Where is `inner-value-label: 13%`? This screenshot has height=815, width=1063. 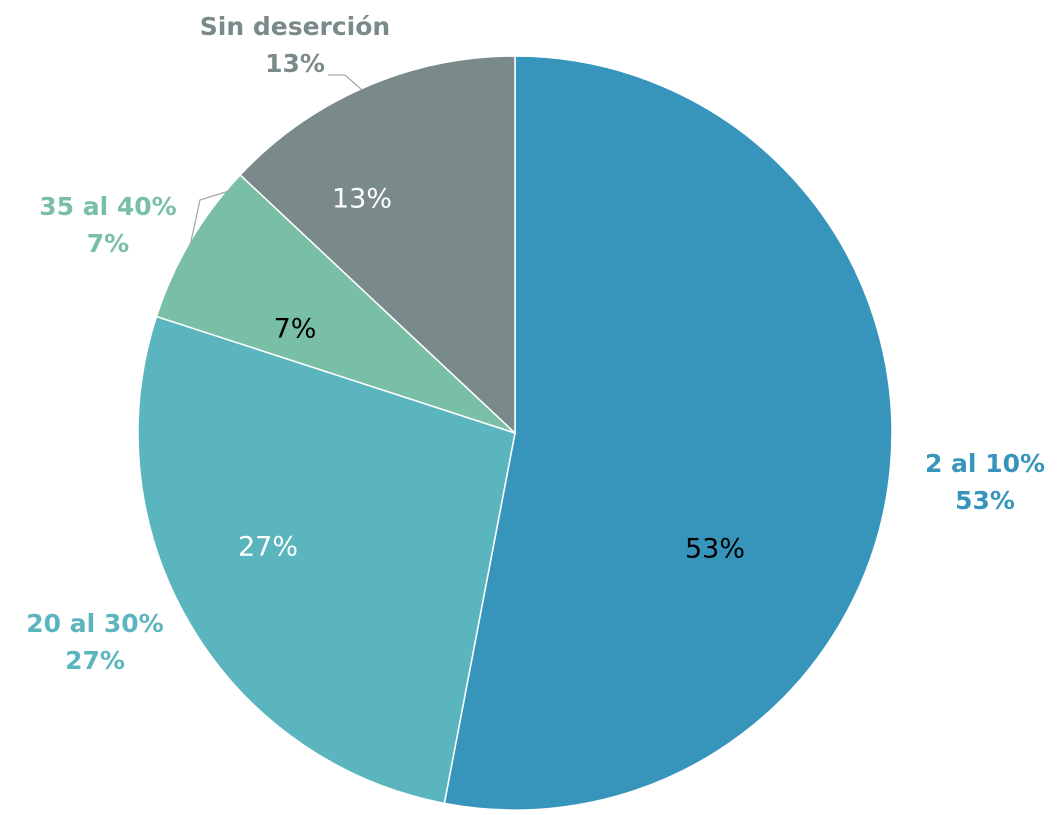 inner-value-label: 13% is located at coordinates (362, 199).